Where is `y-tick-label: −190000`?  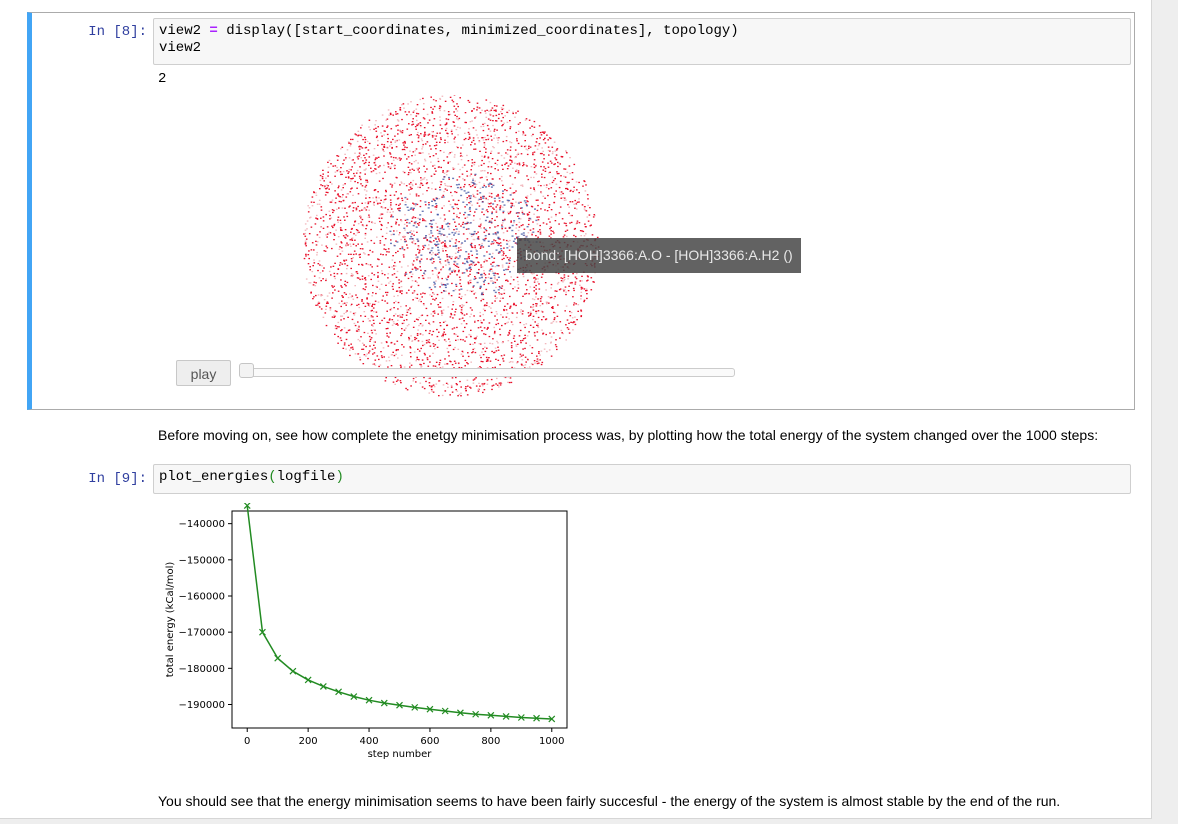
y-tick-label: −190000 is located at coordinates (201, 705).